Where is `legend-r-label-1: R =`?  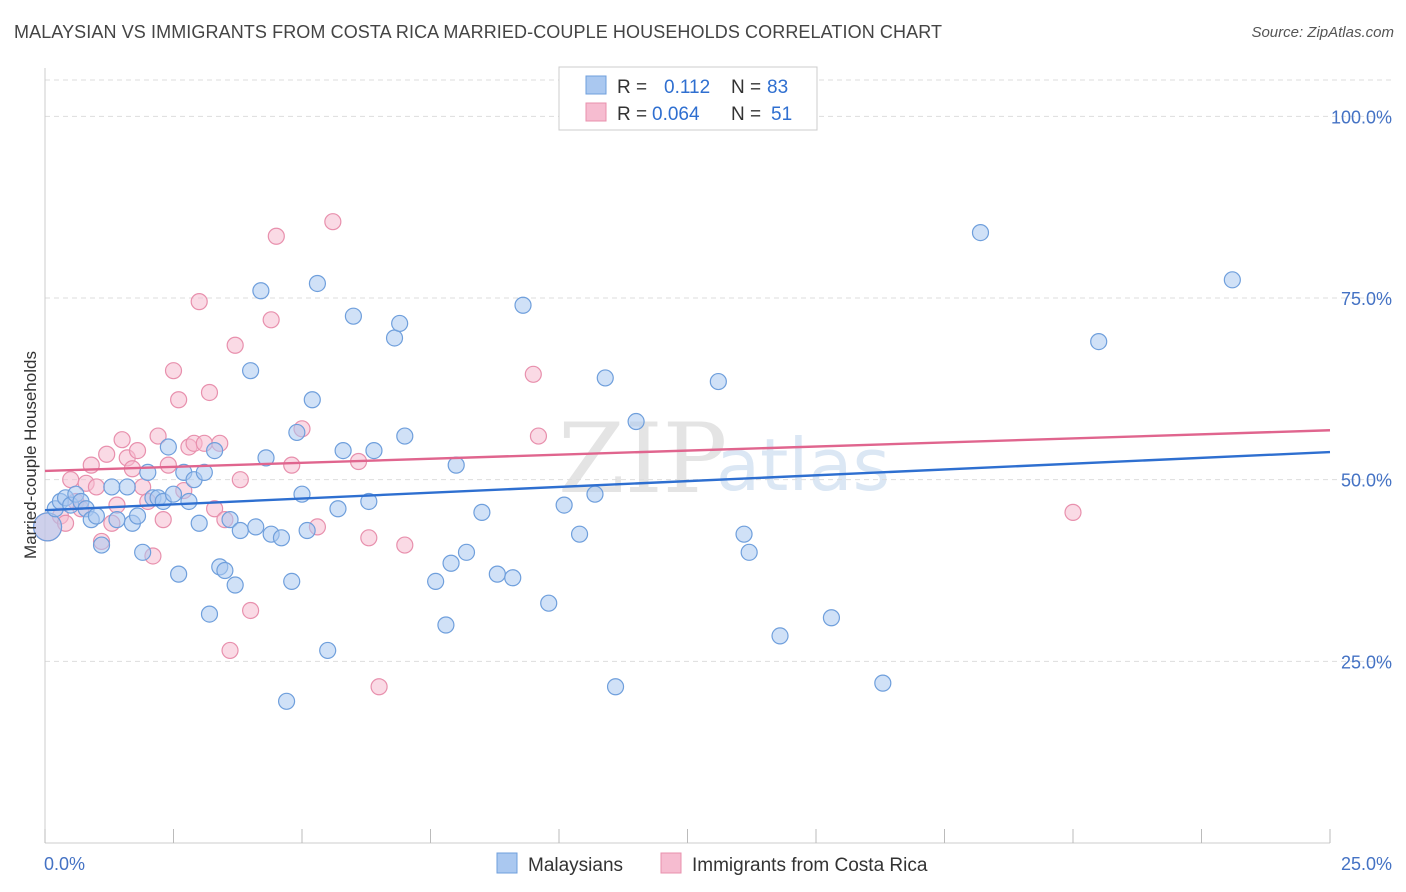 legend-r-label-1: R = is located at coordinates (632, 87).